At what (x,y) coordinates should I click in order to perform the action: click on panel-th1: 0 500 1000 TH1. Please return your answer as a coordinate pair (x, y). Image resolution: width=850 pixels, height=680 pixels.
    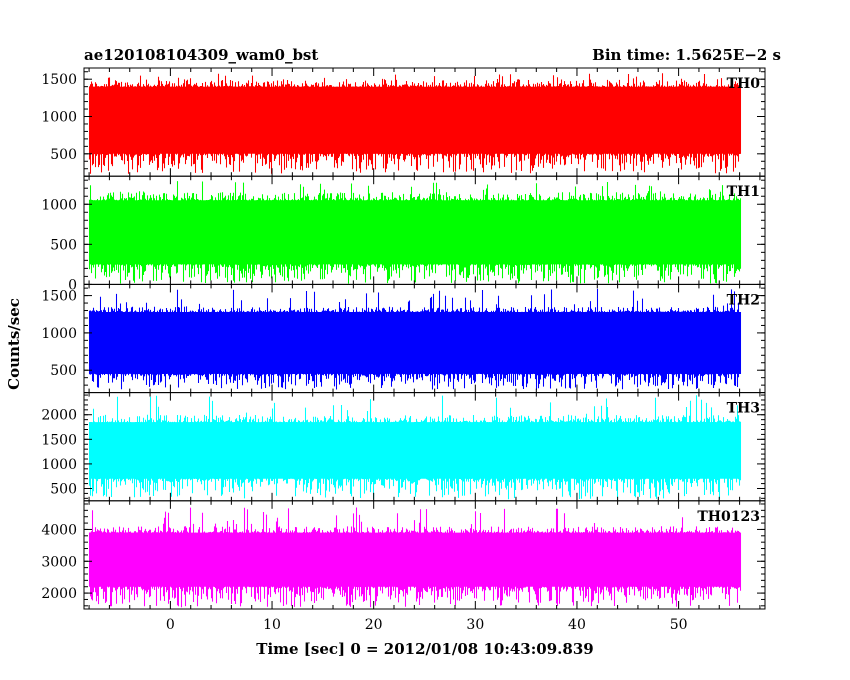
    Looking at the image, I should click on (403, 234).